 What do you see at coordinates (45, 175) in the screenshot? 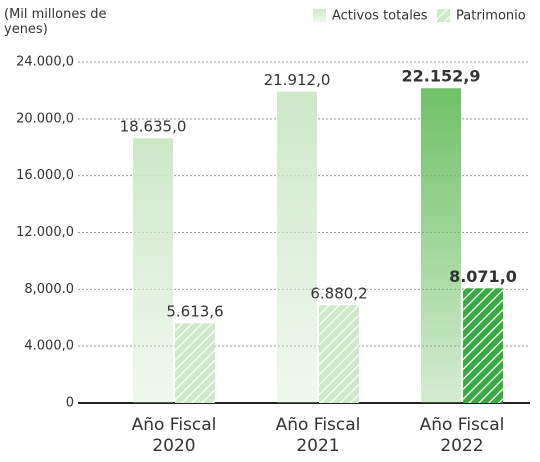
I see `y-tick-label: 16.000,0` at bounding box center [45, 175].